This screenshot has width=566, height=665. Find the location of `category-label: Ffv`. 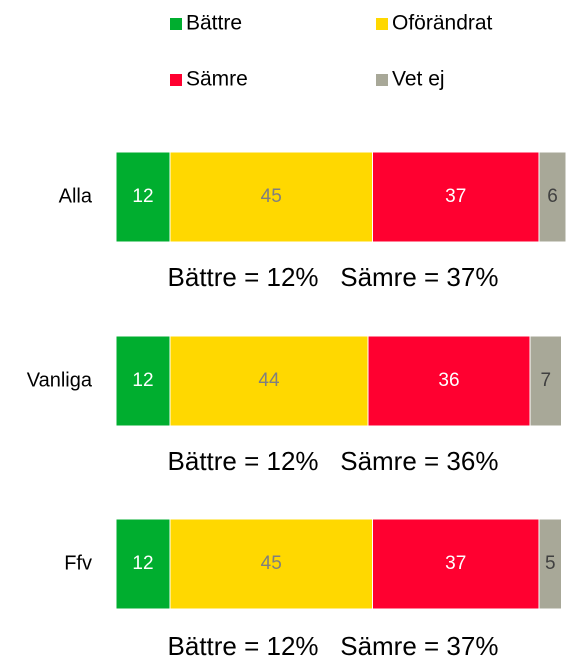

category-label: Ffv is located at coordinates (78, 563).